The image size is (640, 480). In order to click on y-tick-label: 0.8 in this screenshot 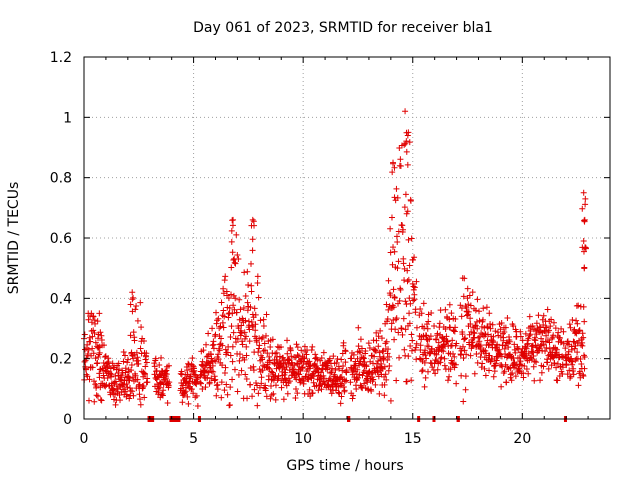, I will do `click(61, 179)`.